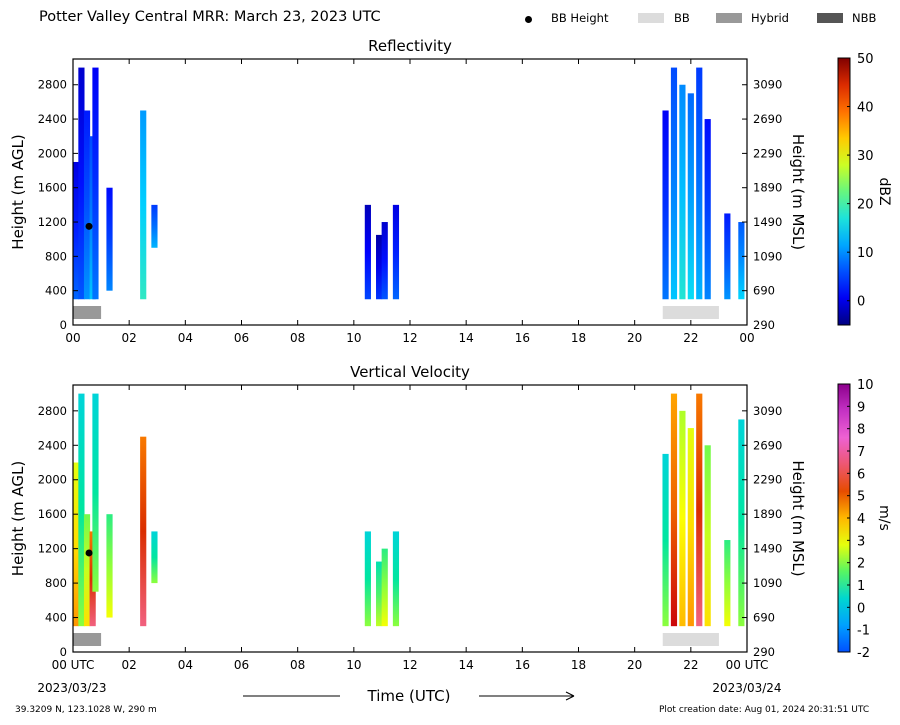 This screenshot has height=725, width=900. Describe the element at coordinates (767, 119) in the screenshot. I see `y-tick-right-label: 2690` at that location.